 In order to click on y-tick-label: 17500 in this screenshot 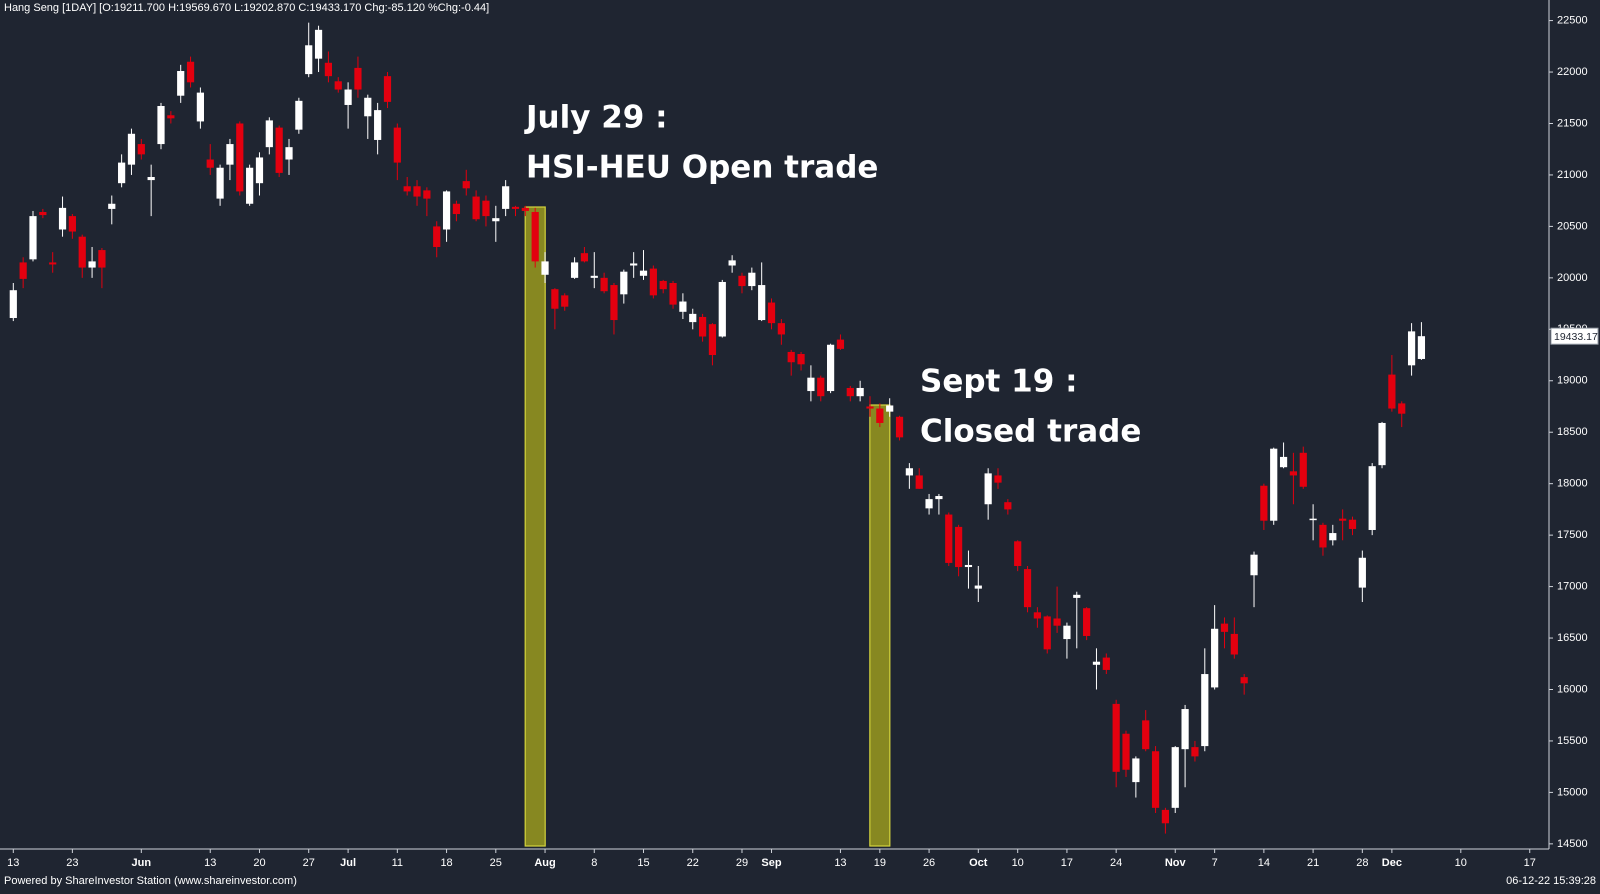, I will do `click(1572, 535)`.